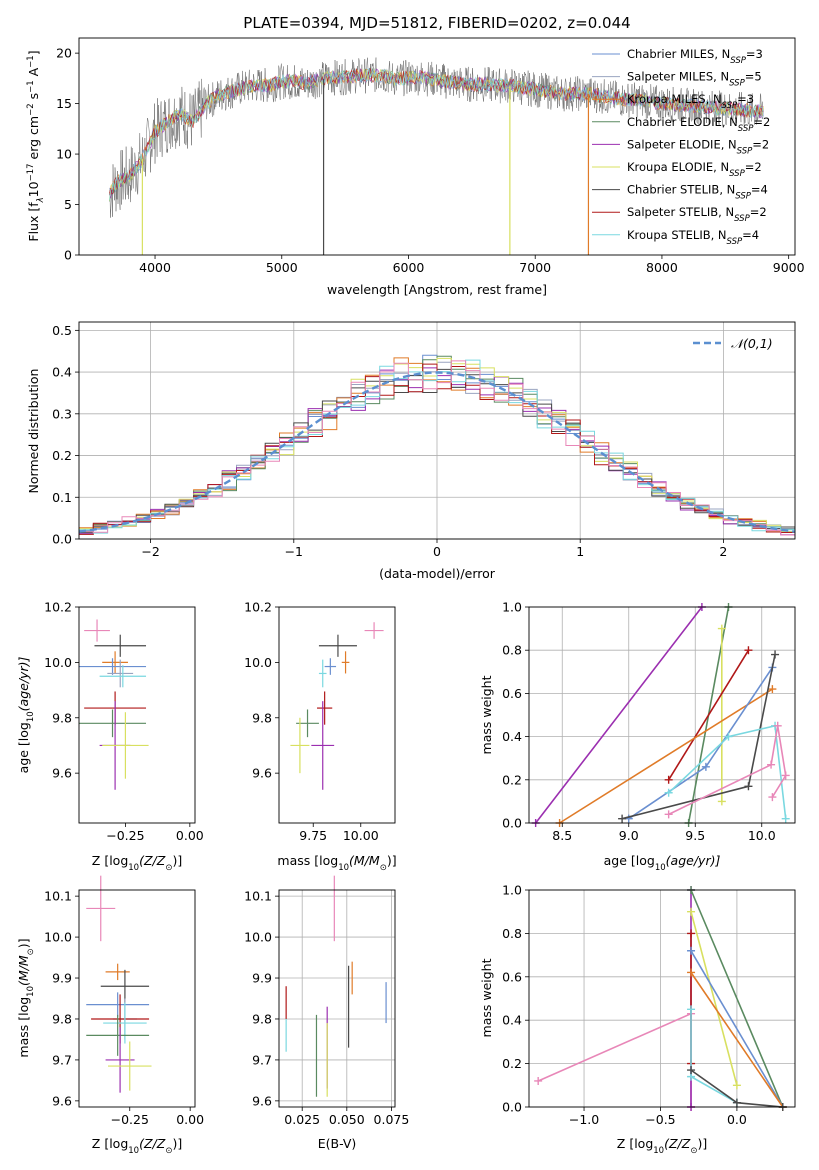  I want to click on series-line-salpeter-stelib, so click(436, 131).